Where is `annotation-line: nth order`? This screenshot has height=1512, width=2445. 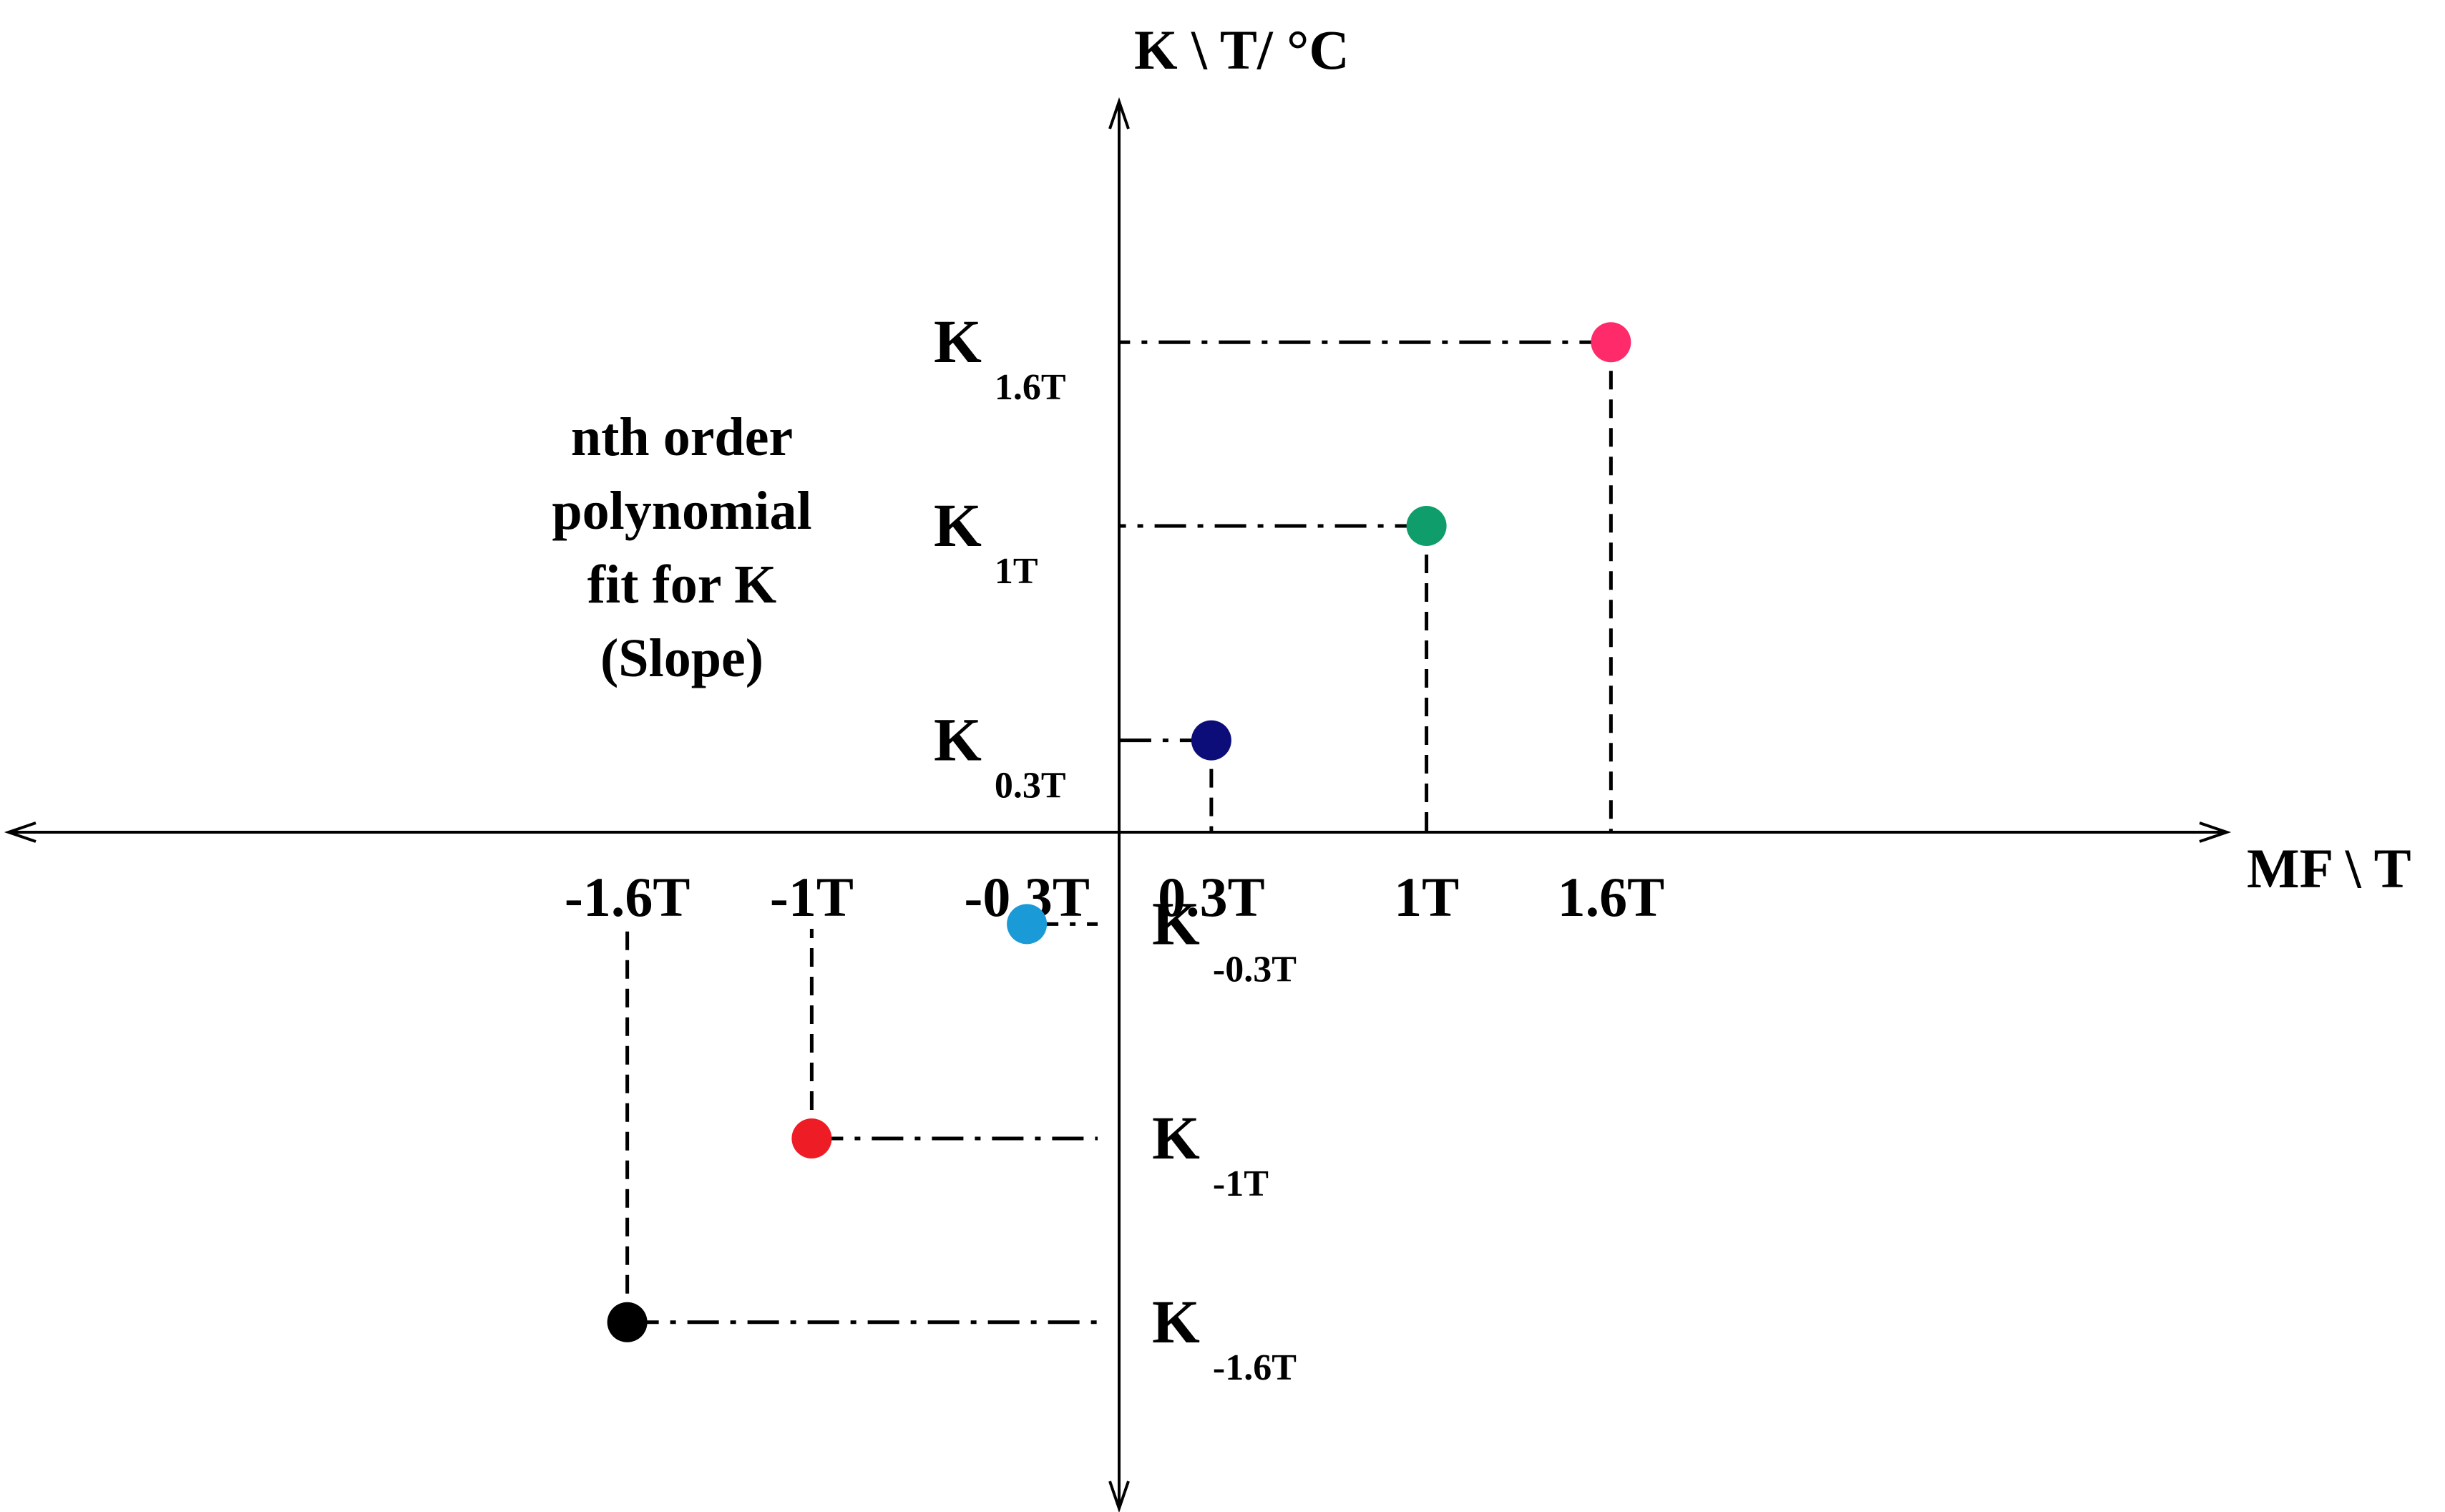
annotation-line: nth order is located at coordinates (682, 437).